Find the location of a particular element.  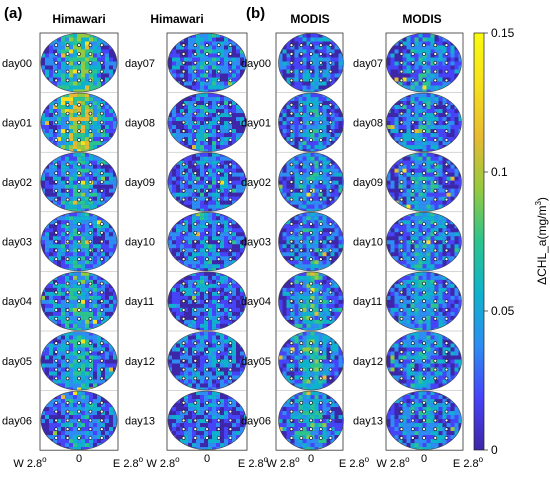

day-label: day13 is located at coordinates (140, 421).